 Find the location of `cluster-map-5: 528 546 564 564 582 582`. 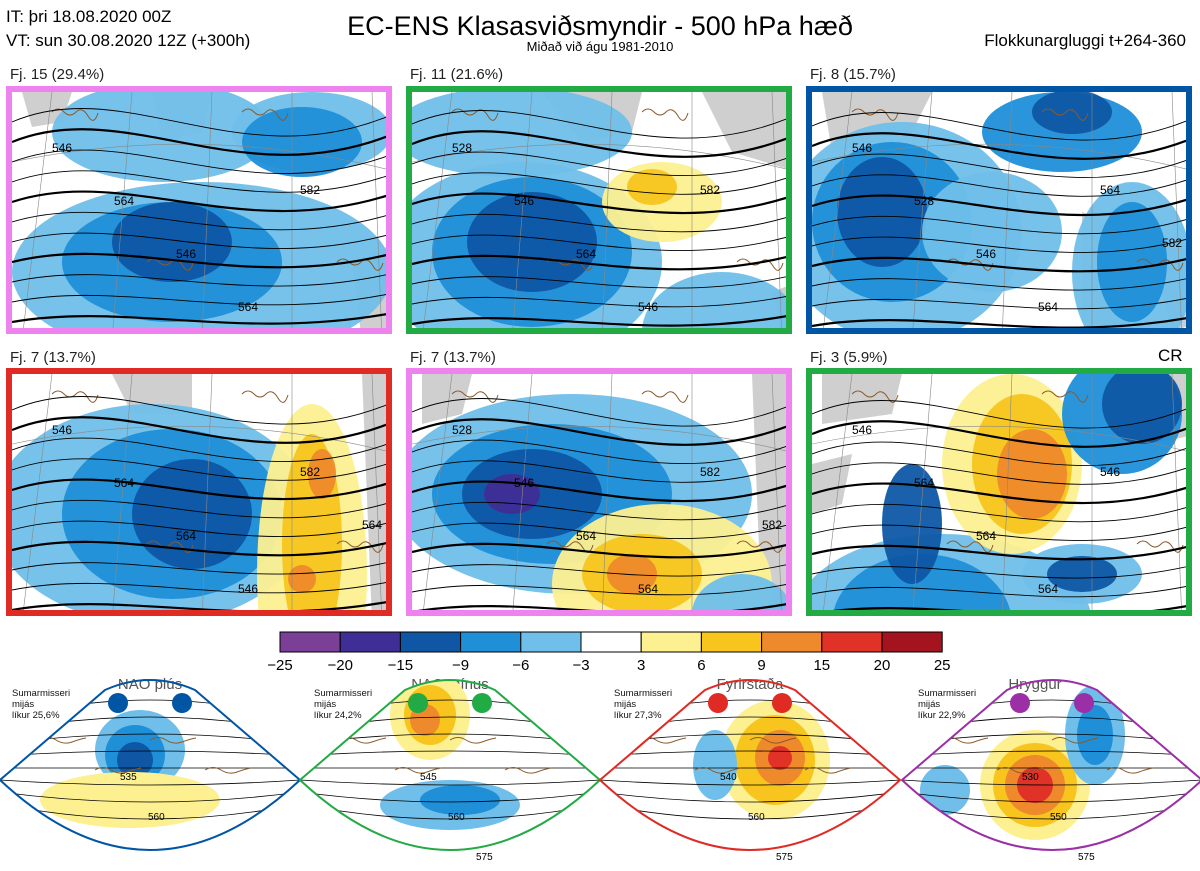

cluster-map-5: 528 546 564 564 582 582 is located at coordinates (599, 492).